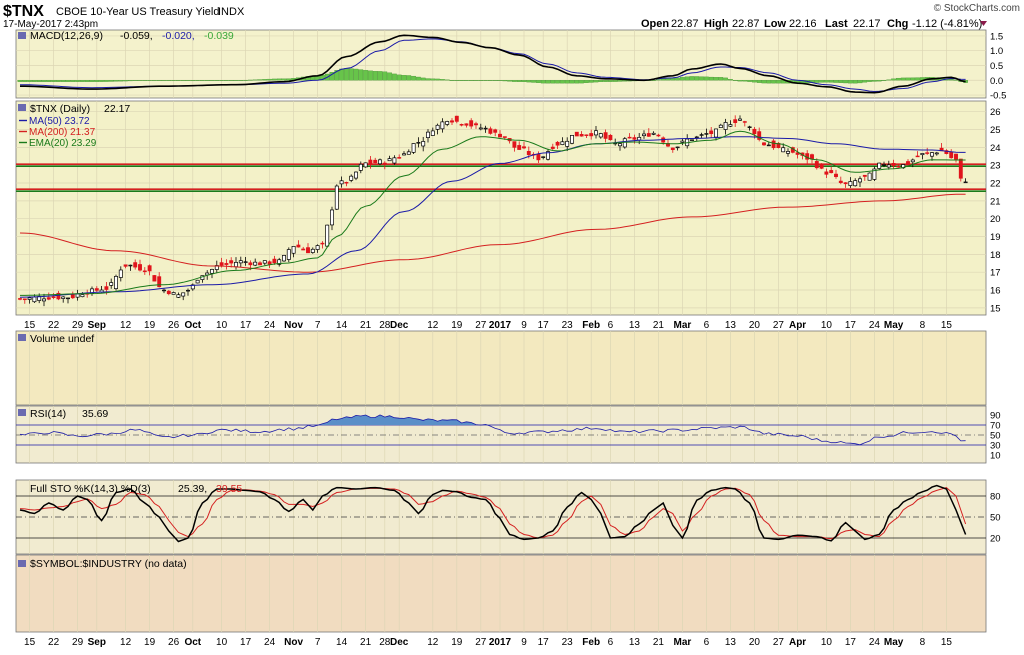 This screenshot has height=655, width=1024. I want to click on price-last: 22.17, so click(117, 109).